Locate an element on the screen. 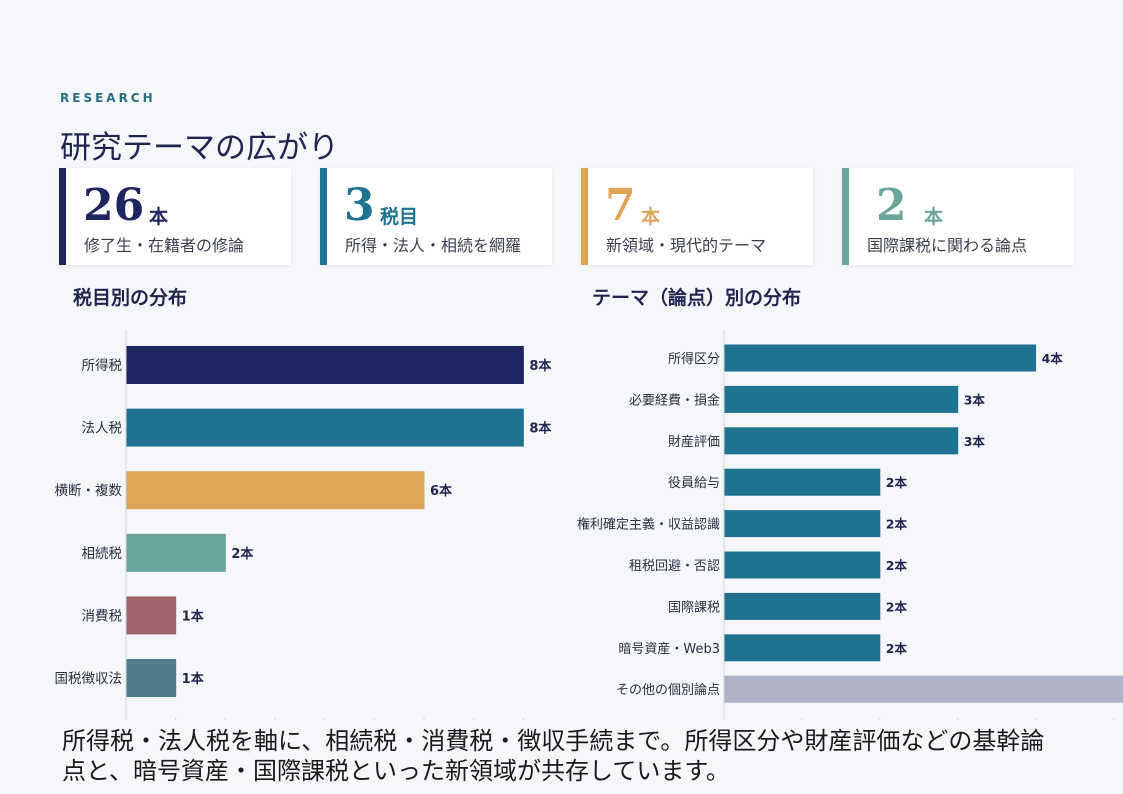  chart-title-theme: テーマ（論点）別の分布 is located at coordinates (697, 298).